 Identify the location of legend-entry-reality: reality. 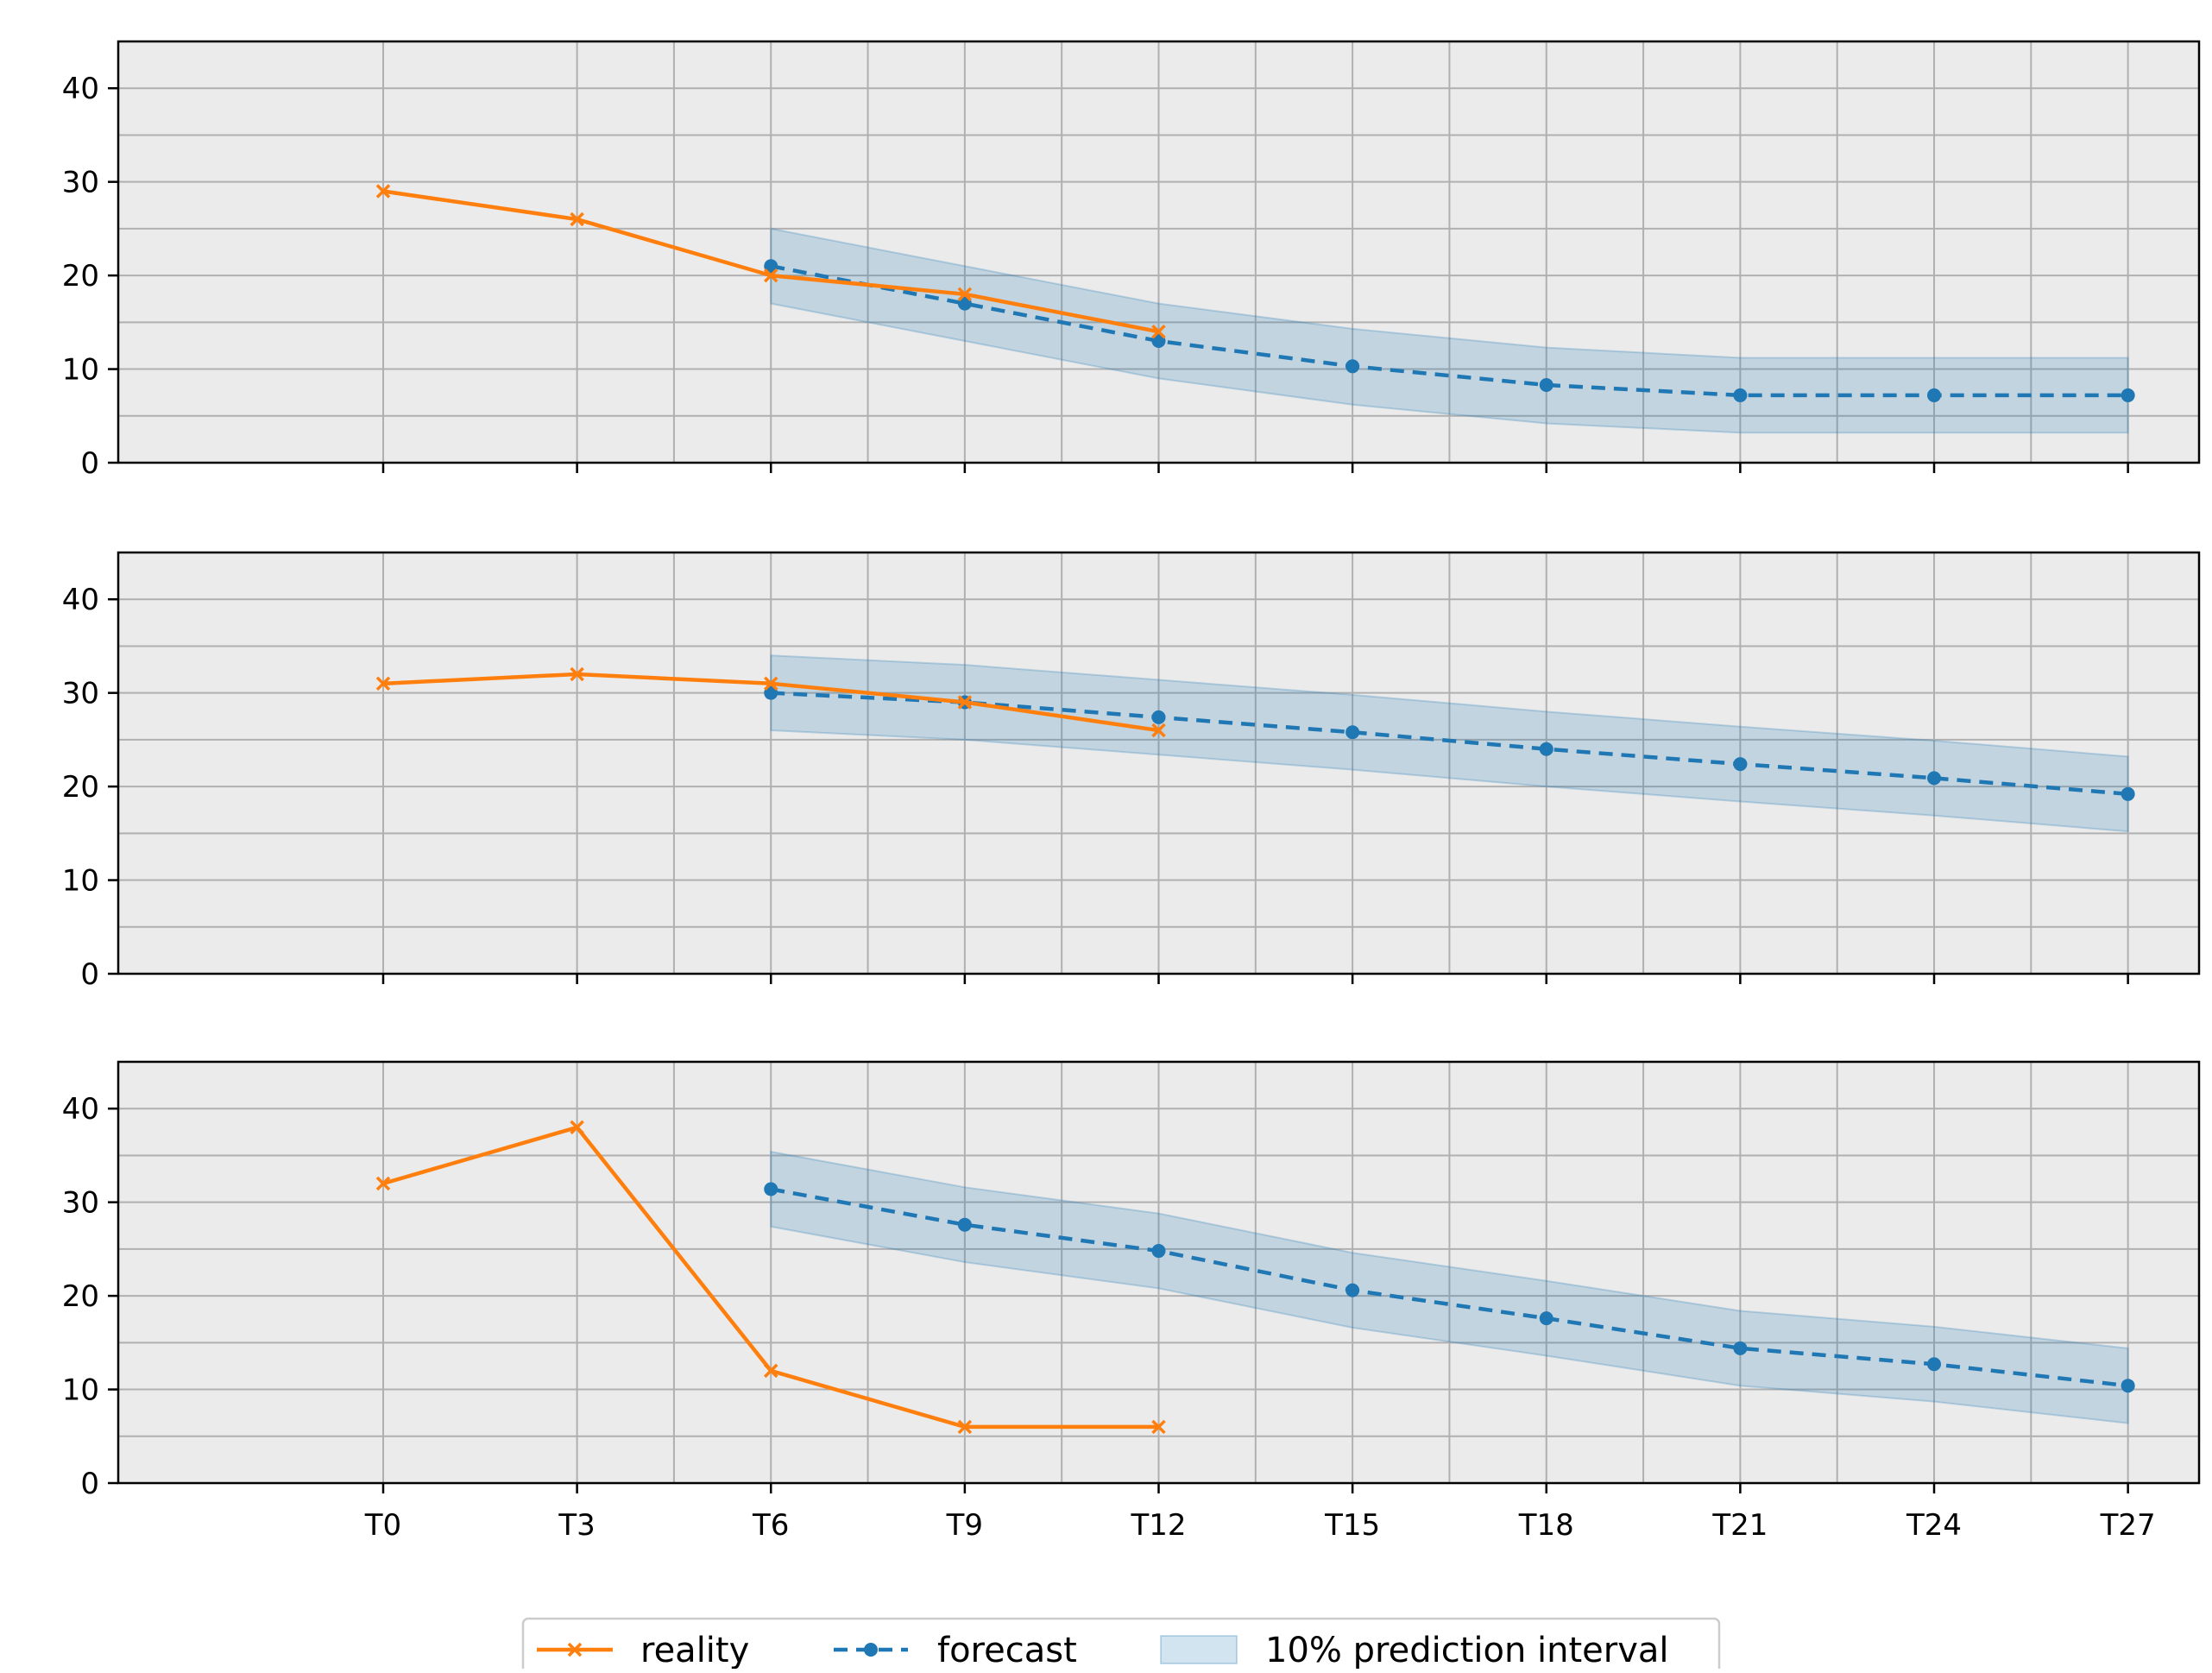
(643, 1650).